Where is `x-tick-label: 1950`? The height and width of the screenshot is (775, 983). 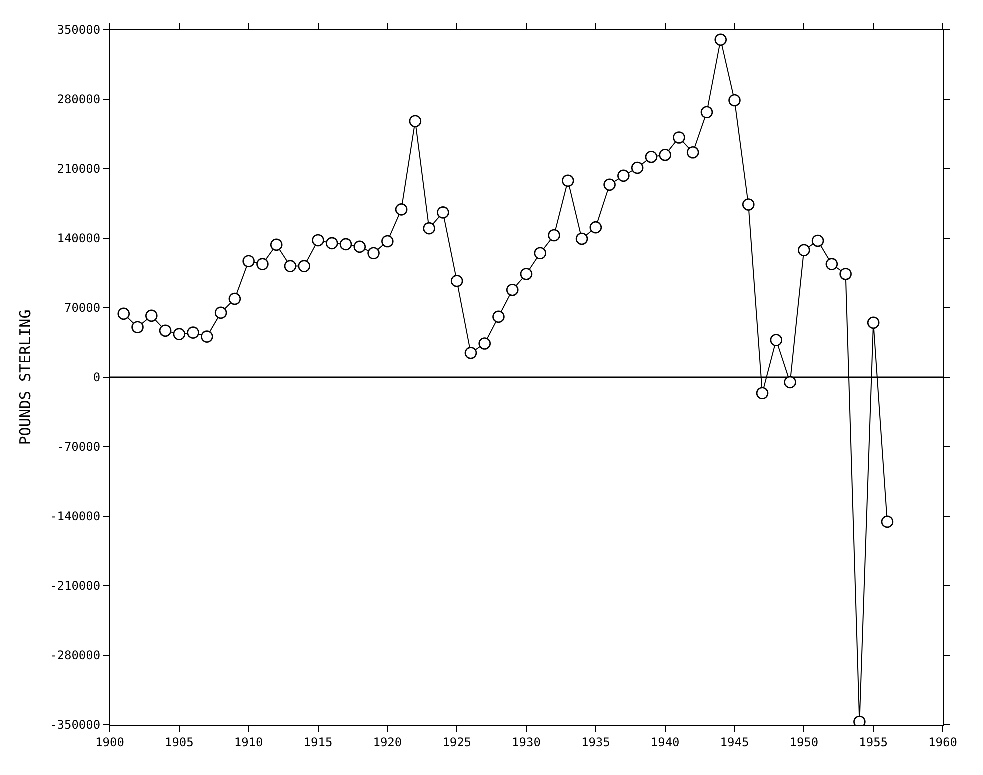
x-tick-label: 1950 is located at coordinates (804, 742).